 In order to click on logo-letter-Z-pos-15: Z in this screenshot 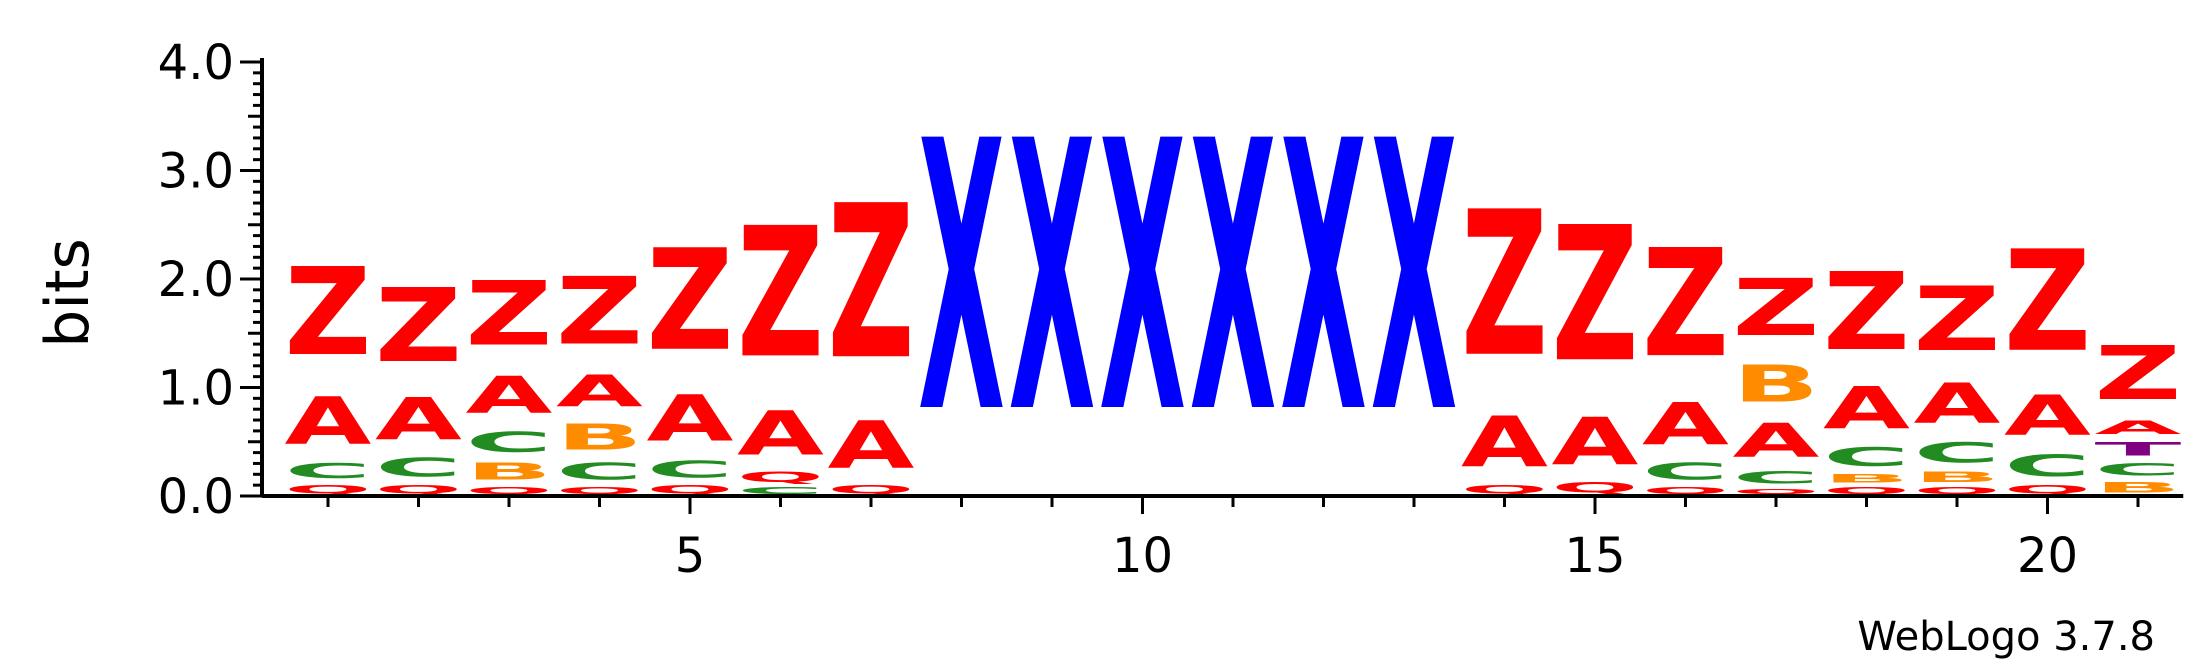, I will do `click(1595, 295)`.